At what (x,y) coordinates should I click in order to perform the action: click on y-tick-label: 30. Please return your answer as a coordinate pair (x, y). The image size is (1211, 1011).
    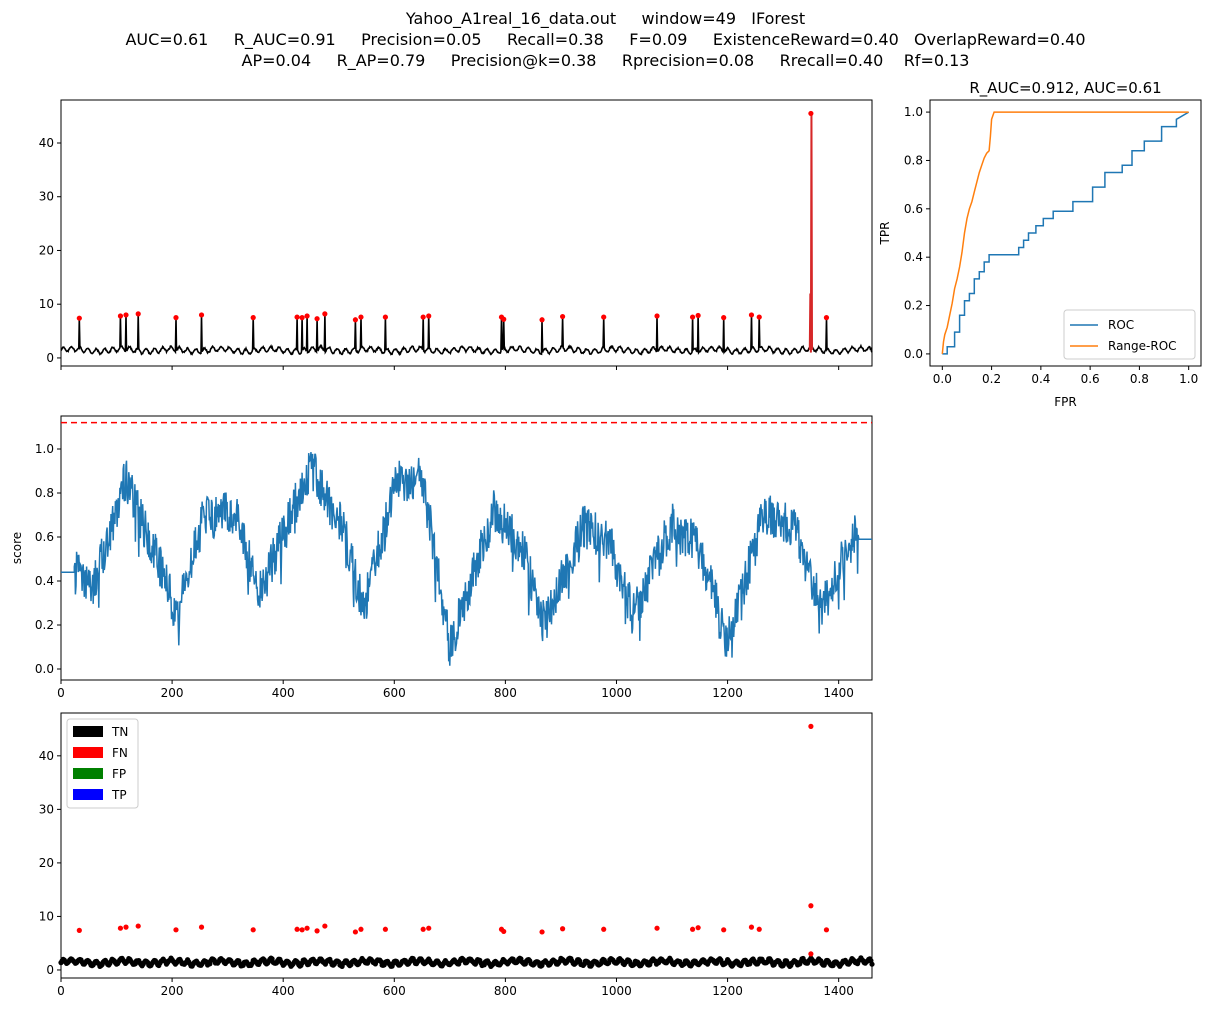
    Looking at the image, I should click on (46, 197).